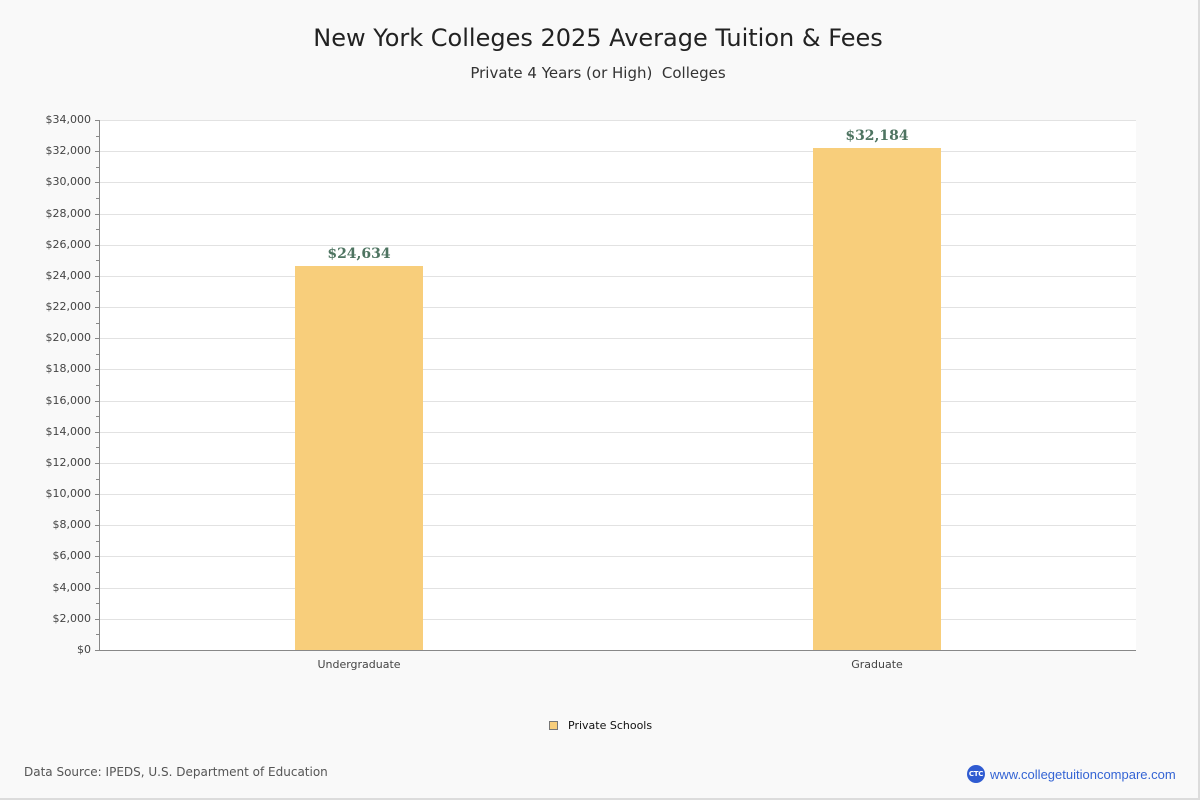 The image size is (1200, 800). I want to click on legend-swatch-icon, so click(553, 725).